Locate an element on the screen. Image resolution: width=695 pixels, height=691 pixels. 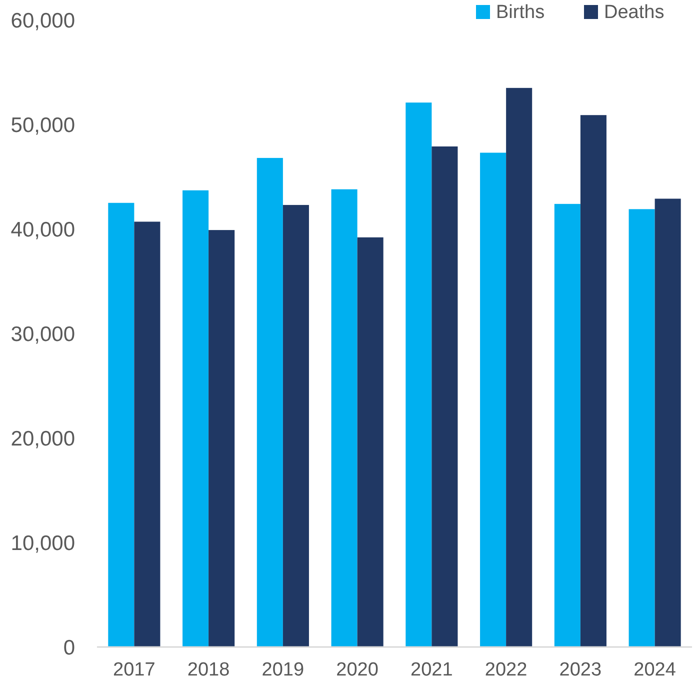
x-tick-label: 2022 is located at coordinates (506, 670).